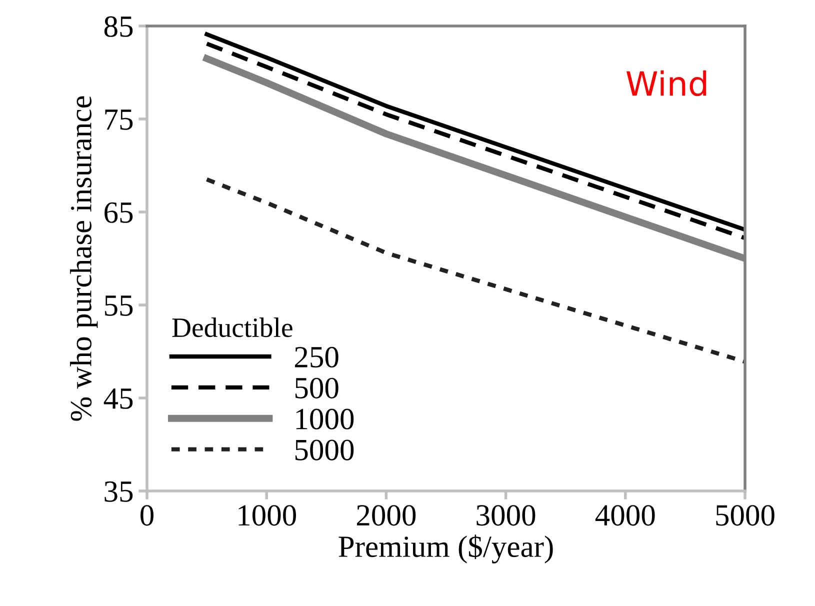 This screenshot has height=606, width=815. What do you see at coordinates (316, 357) in the screenshot?
I see `legend-label: 250` at bounding box center [316, 357].